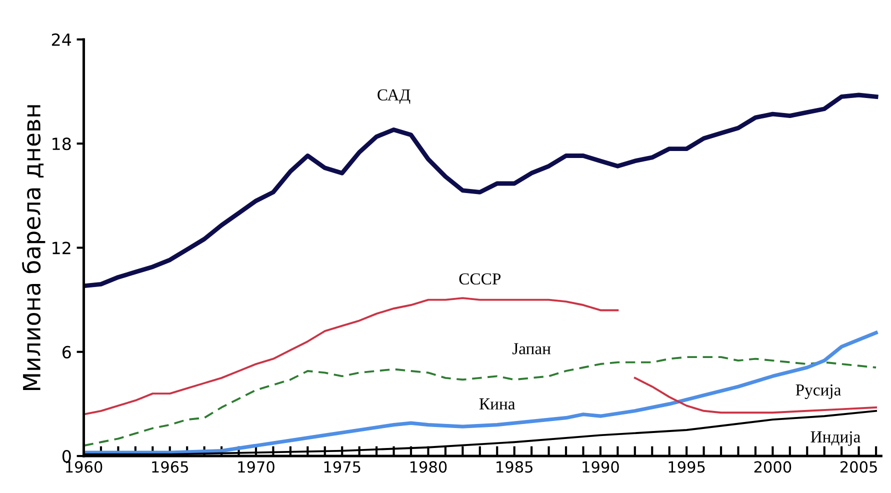  Describe the element at coordinates (84, 467) in the screenshot. I see `x-tick-label: 1960` at that location.